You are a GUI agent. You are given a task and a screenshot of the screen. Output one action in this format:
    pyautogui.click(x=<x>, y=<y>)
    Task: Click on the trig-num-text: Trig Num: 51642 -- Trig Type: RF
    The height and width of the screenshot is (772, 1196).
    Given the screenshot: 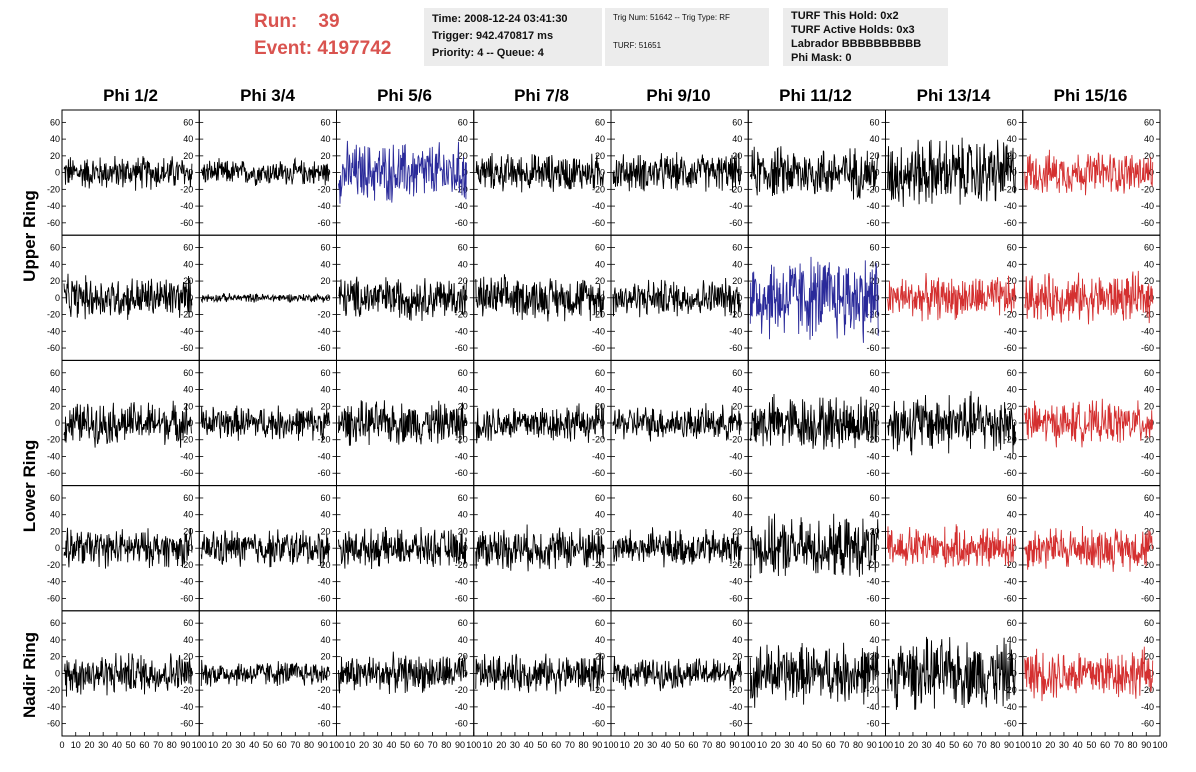 What is the action you would take?
    pyautogui.click(x=671, y=17)
    